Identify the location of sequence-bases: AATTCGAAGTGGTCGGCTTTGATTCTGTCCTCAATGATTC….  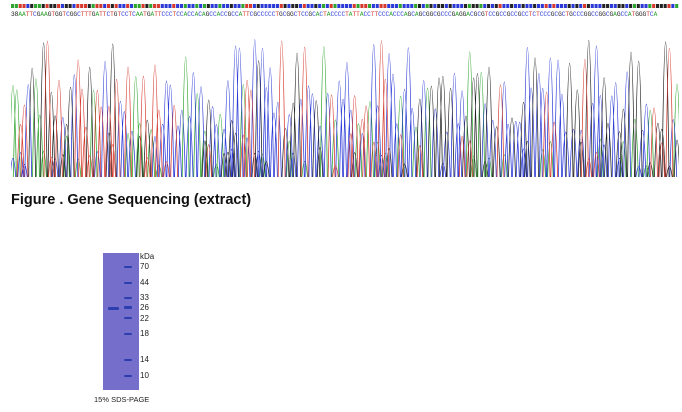
(338, 14).